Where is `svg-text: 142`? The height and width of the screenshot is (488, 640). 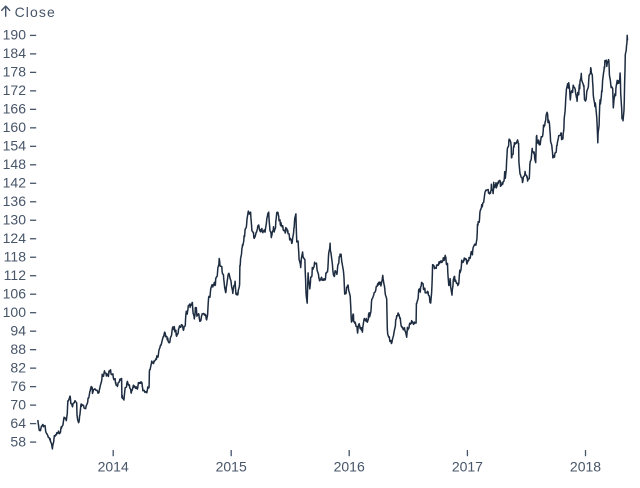 svg-text: 142 is located at coordinates (15, 183).